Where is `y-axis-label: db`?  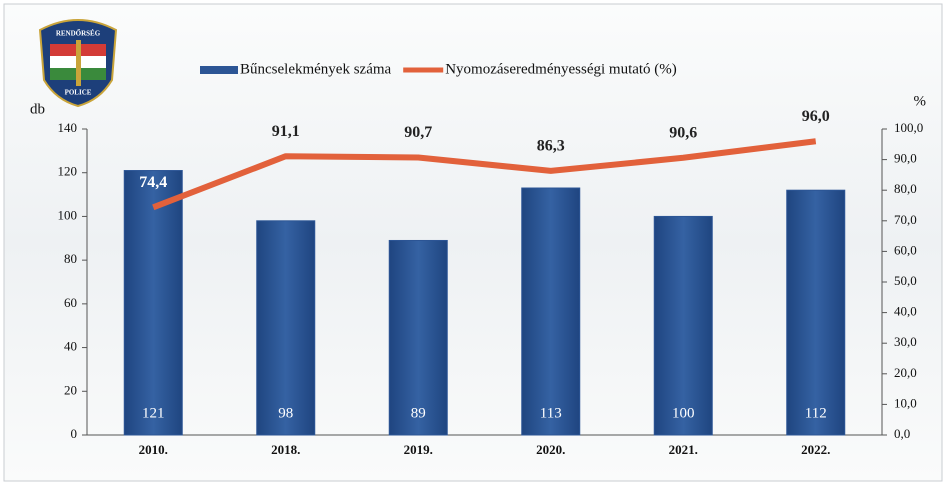 y-axis-label: db is located at coordinates (37, 109).